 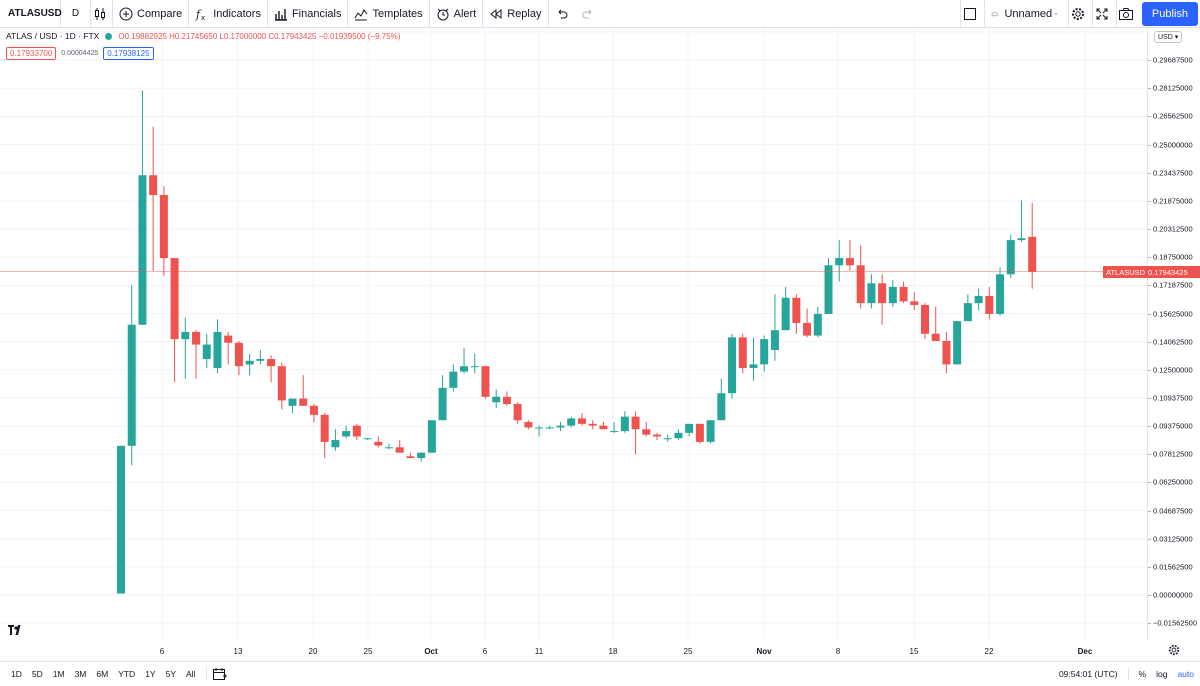 I want to click on publish-button: Publish, so click(x=1169, y=14).